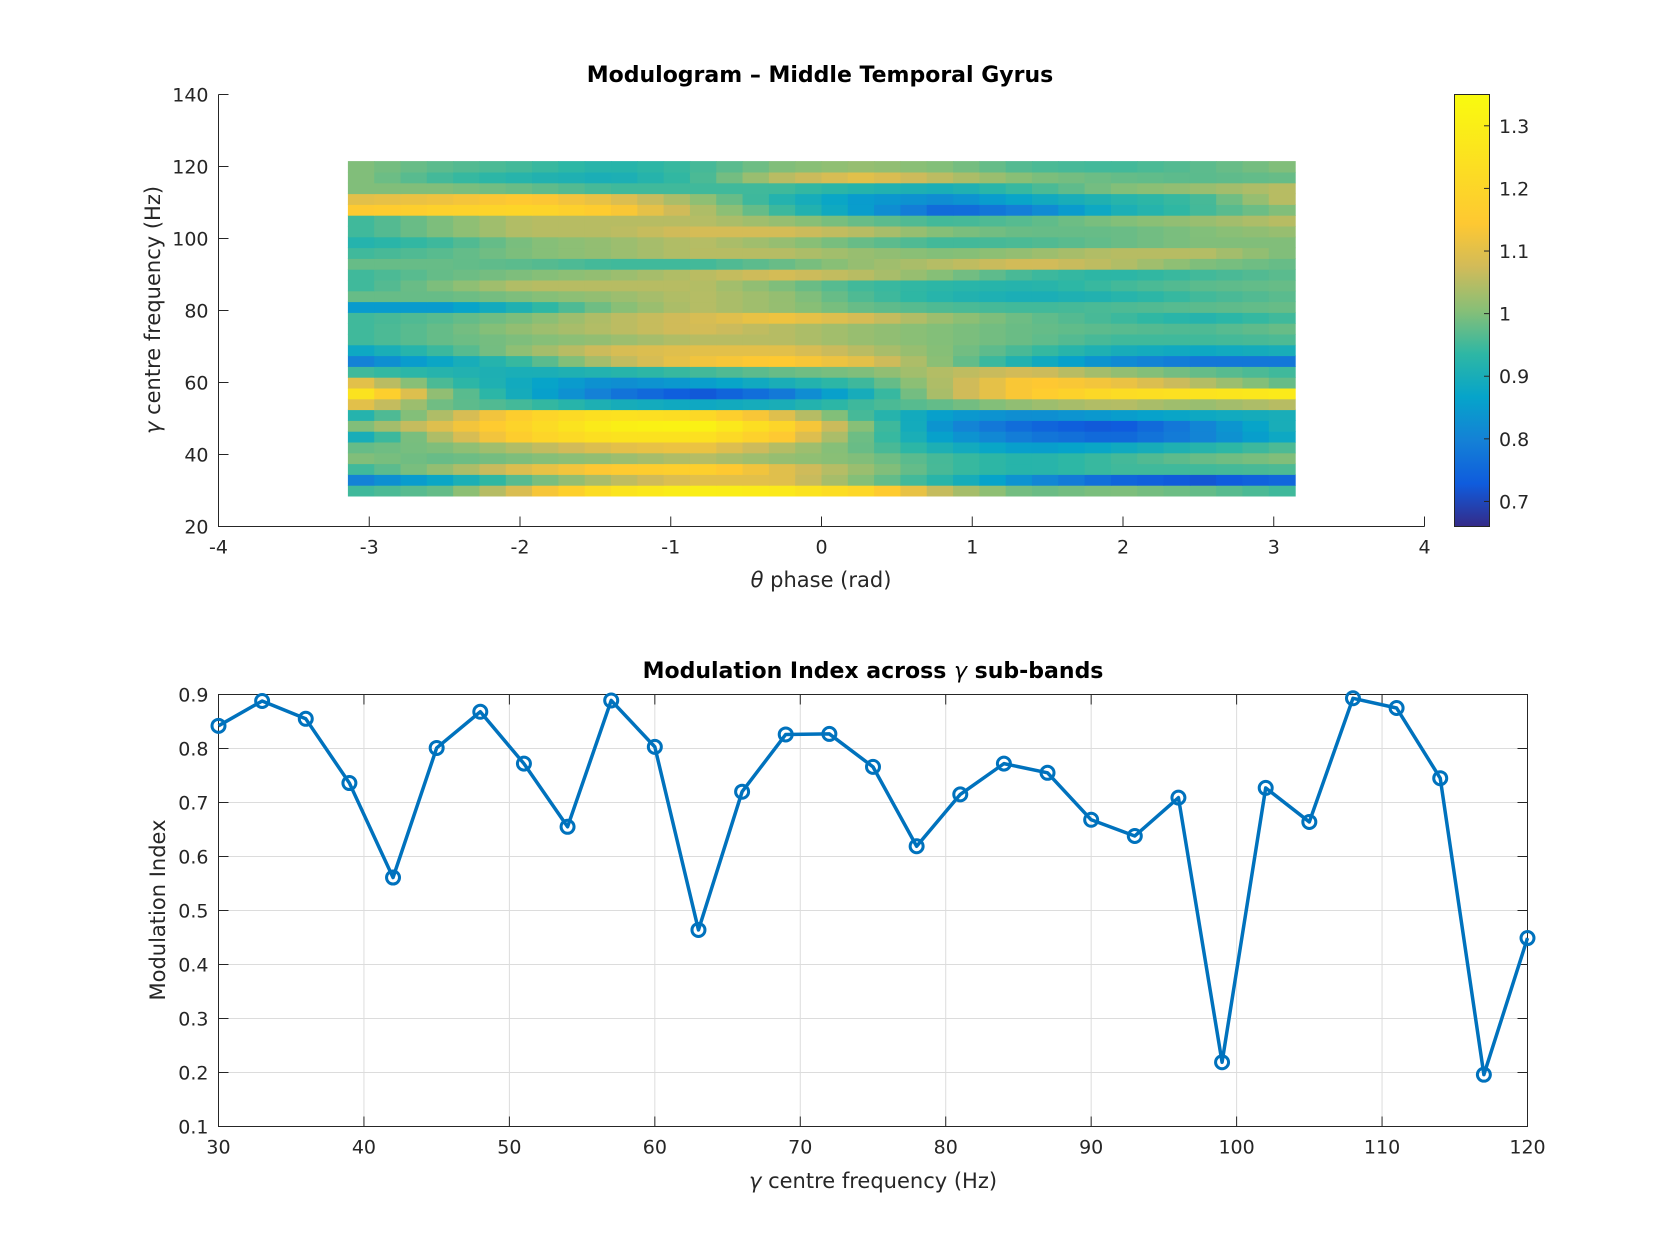 The image size is (1667, 1254). Describe the element at coordinates (873, 1181) in the screenshot. I see `modulation-index-x-label: γ centre frequency (Hz)` at that location.